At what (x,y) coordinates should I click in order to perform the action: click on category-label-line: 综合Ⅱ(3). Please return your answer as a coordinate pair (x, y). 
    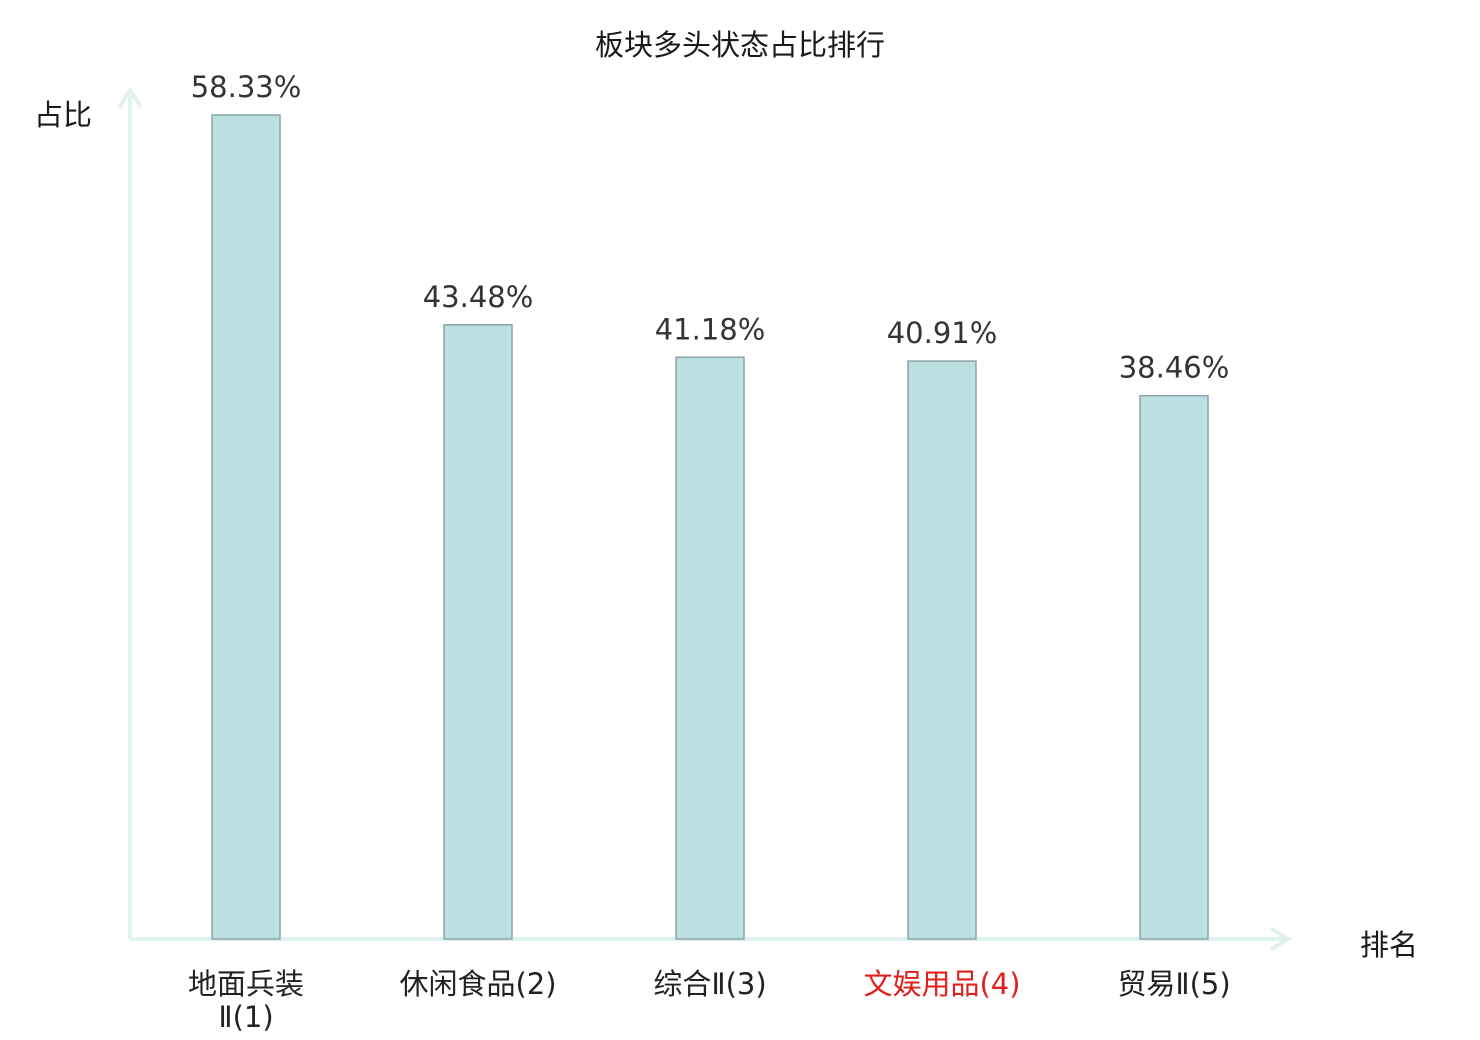
    Looking at the image, I should click on (709, 984).